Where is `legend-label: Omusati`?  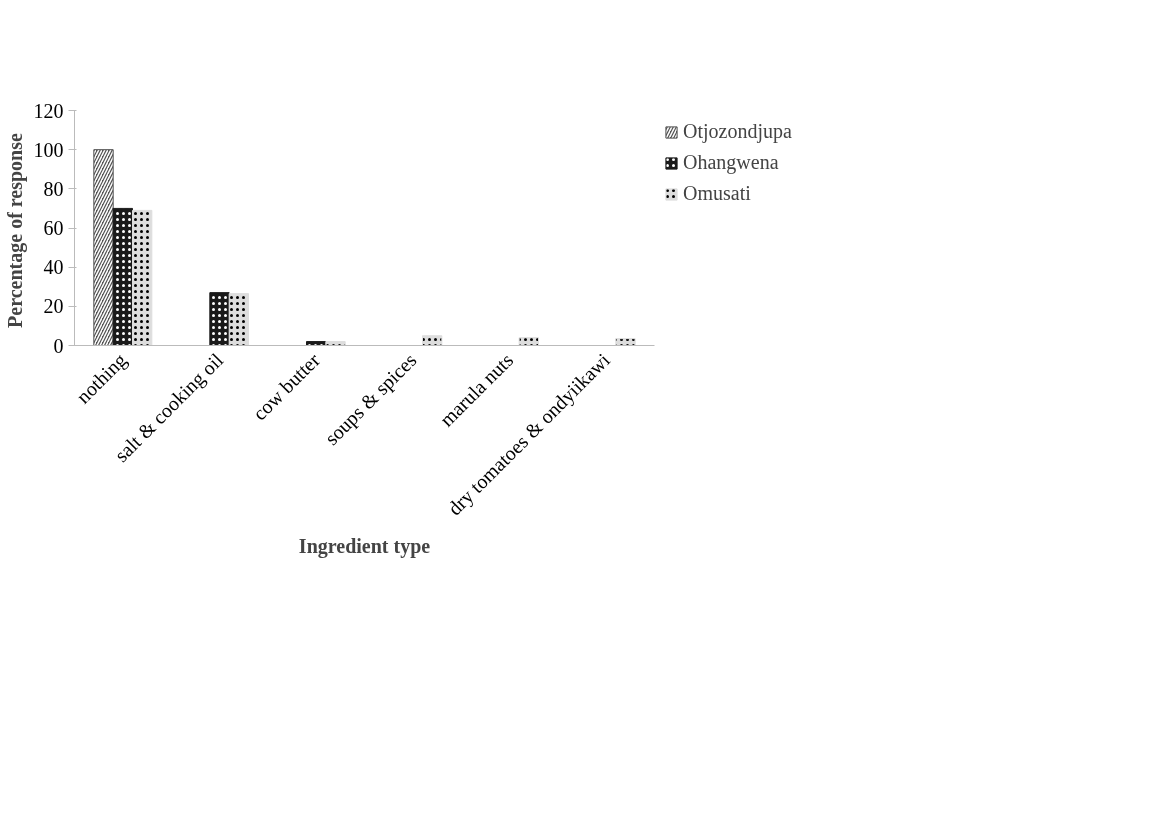 legend-label: Omusati is located at coordinates (717, 193).